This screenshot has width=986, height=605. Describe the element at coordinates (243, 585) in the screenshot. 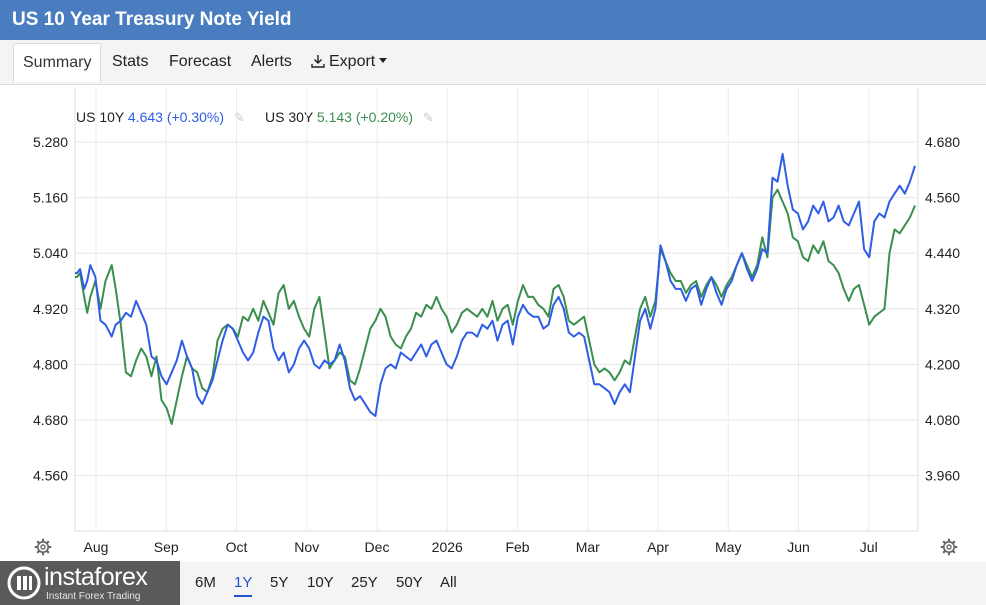

I see `range-1y: 1Y` at that location.